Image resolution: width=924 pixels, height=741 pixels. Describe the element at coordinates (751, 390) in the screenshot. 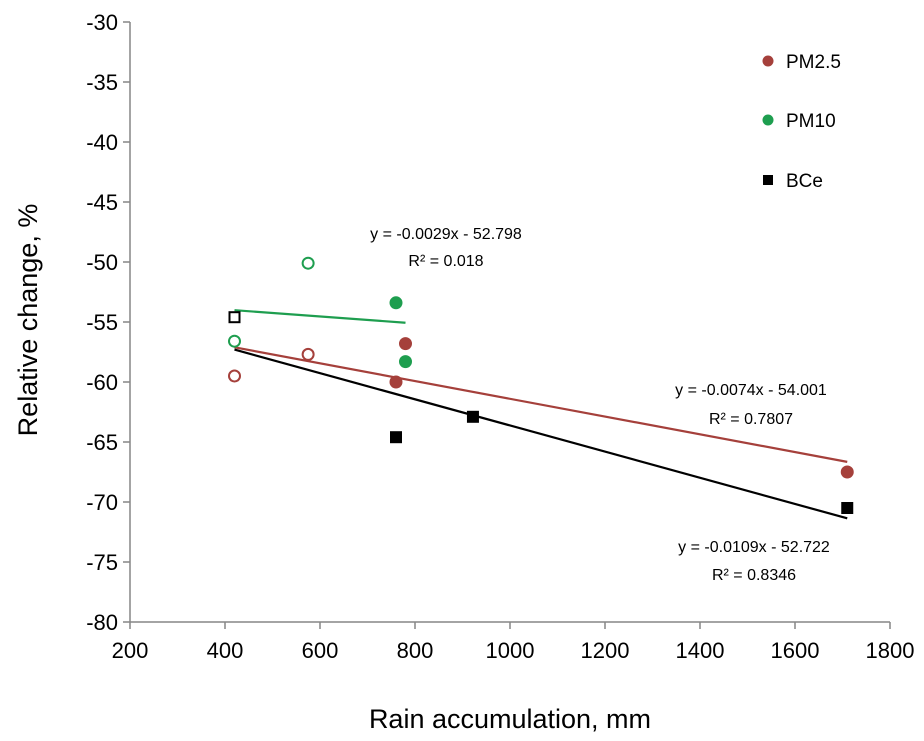

I see `trendline-equation: y = -0.0074x - 54.001` at that location.